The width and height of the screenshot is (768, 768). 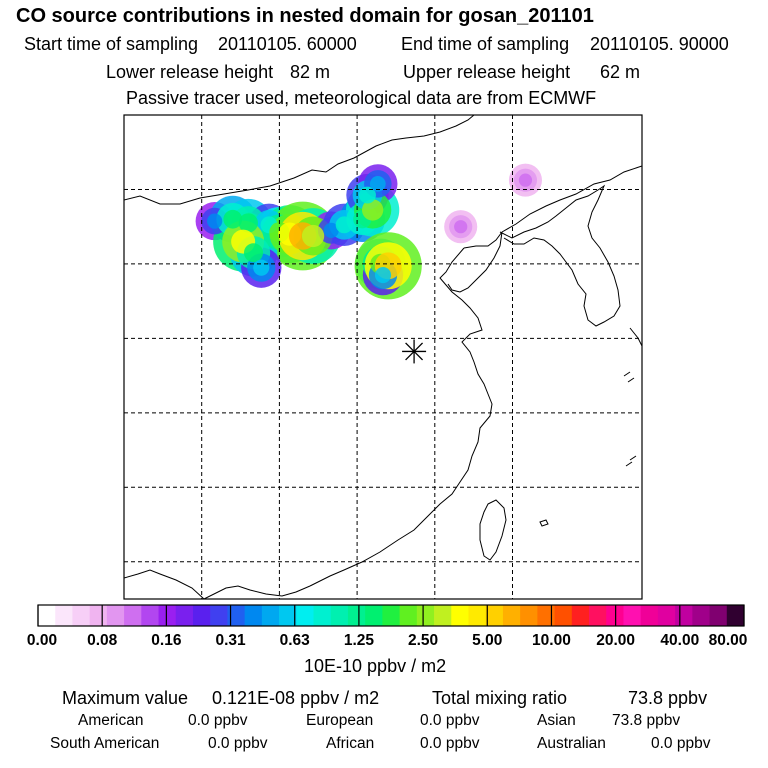 I want to click on south-american-value: 0.0 ppbv, so click(x=238, y=743).